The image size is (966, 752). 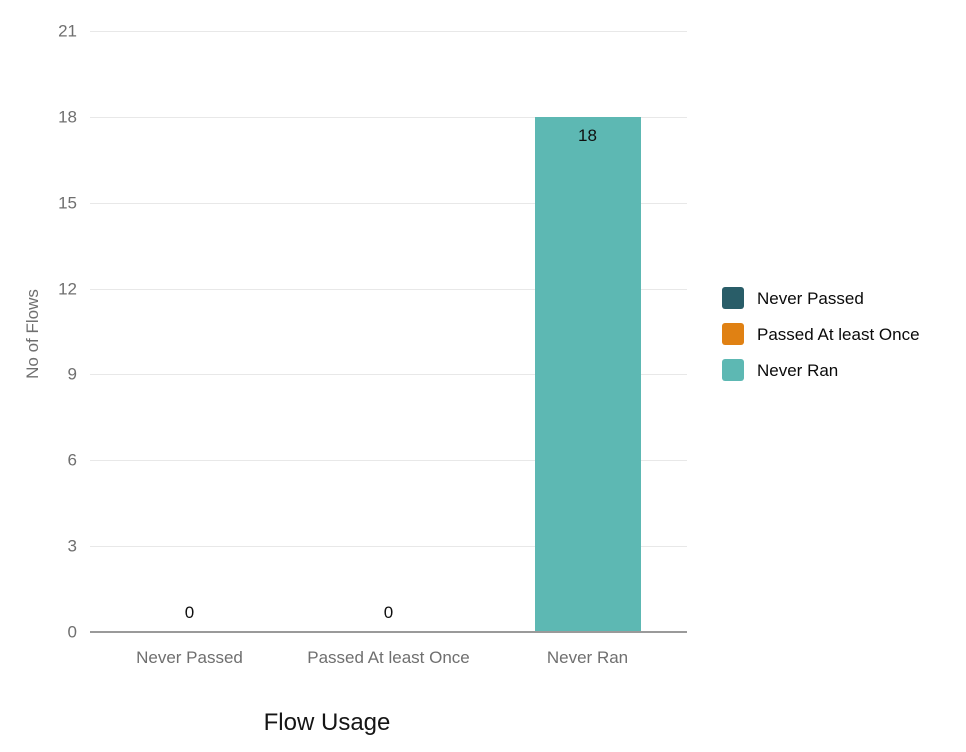 I want to click on y-tick-label-18: 18, so click(x=67, y=117).